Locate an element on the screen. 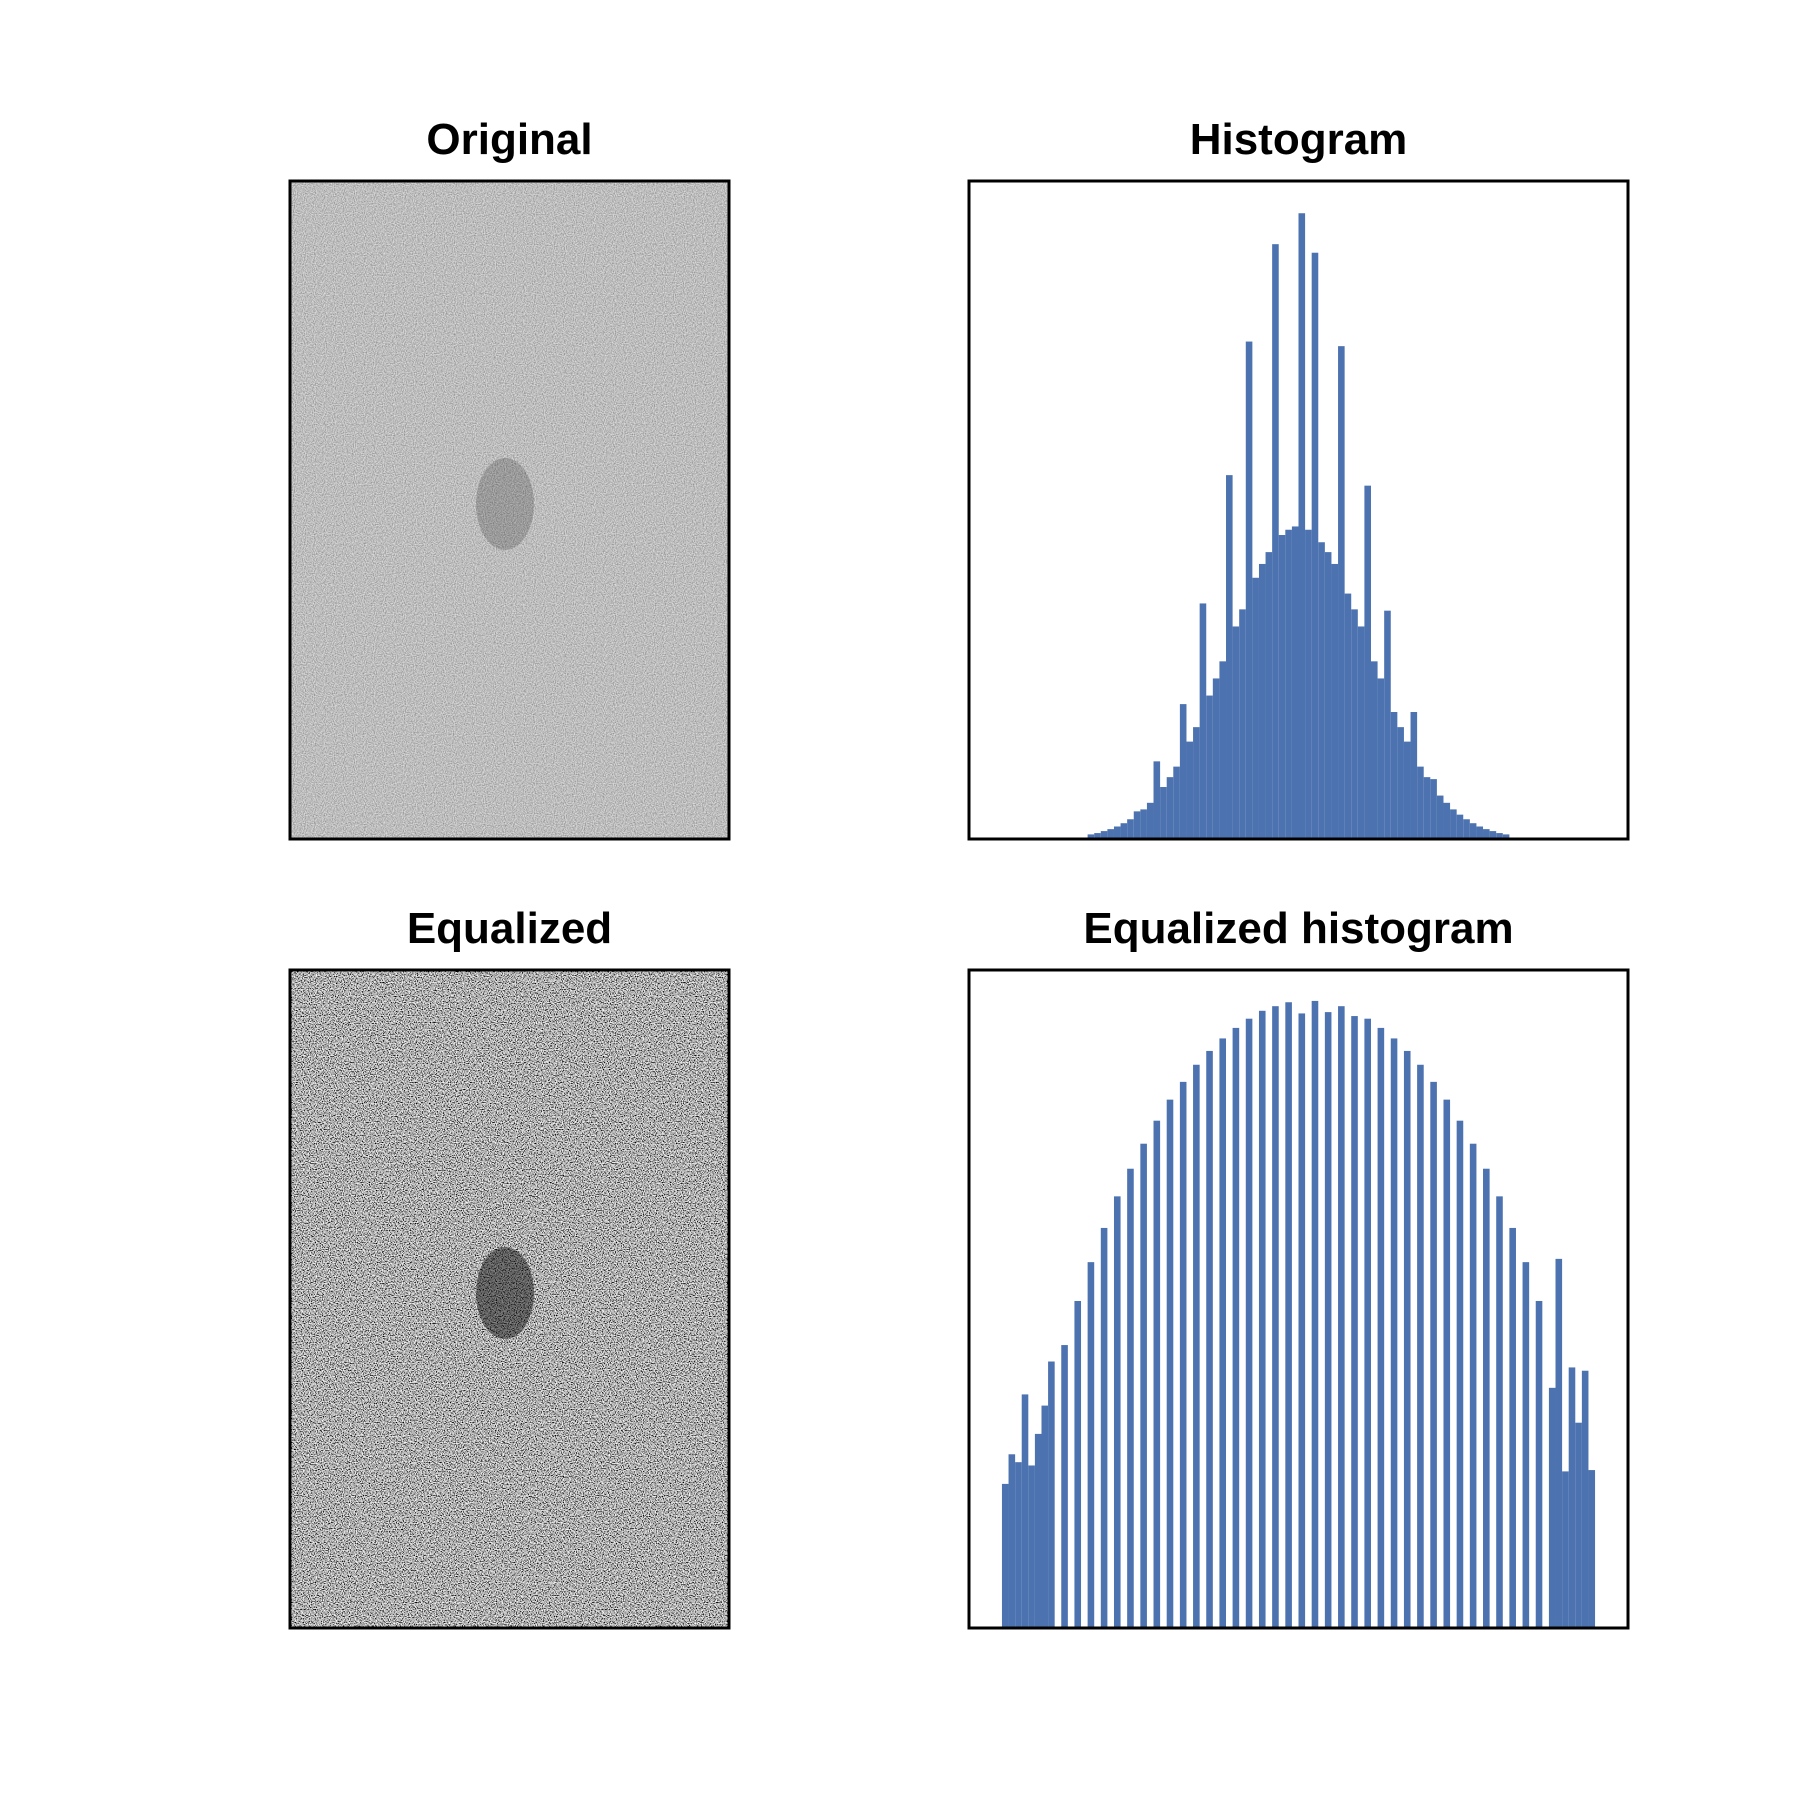 The width and height of the screenshot is (1800, 1800). image is located at coordinates (509, 510).